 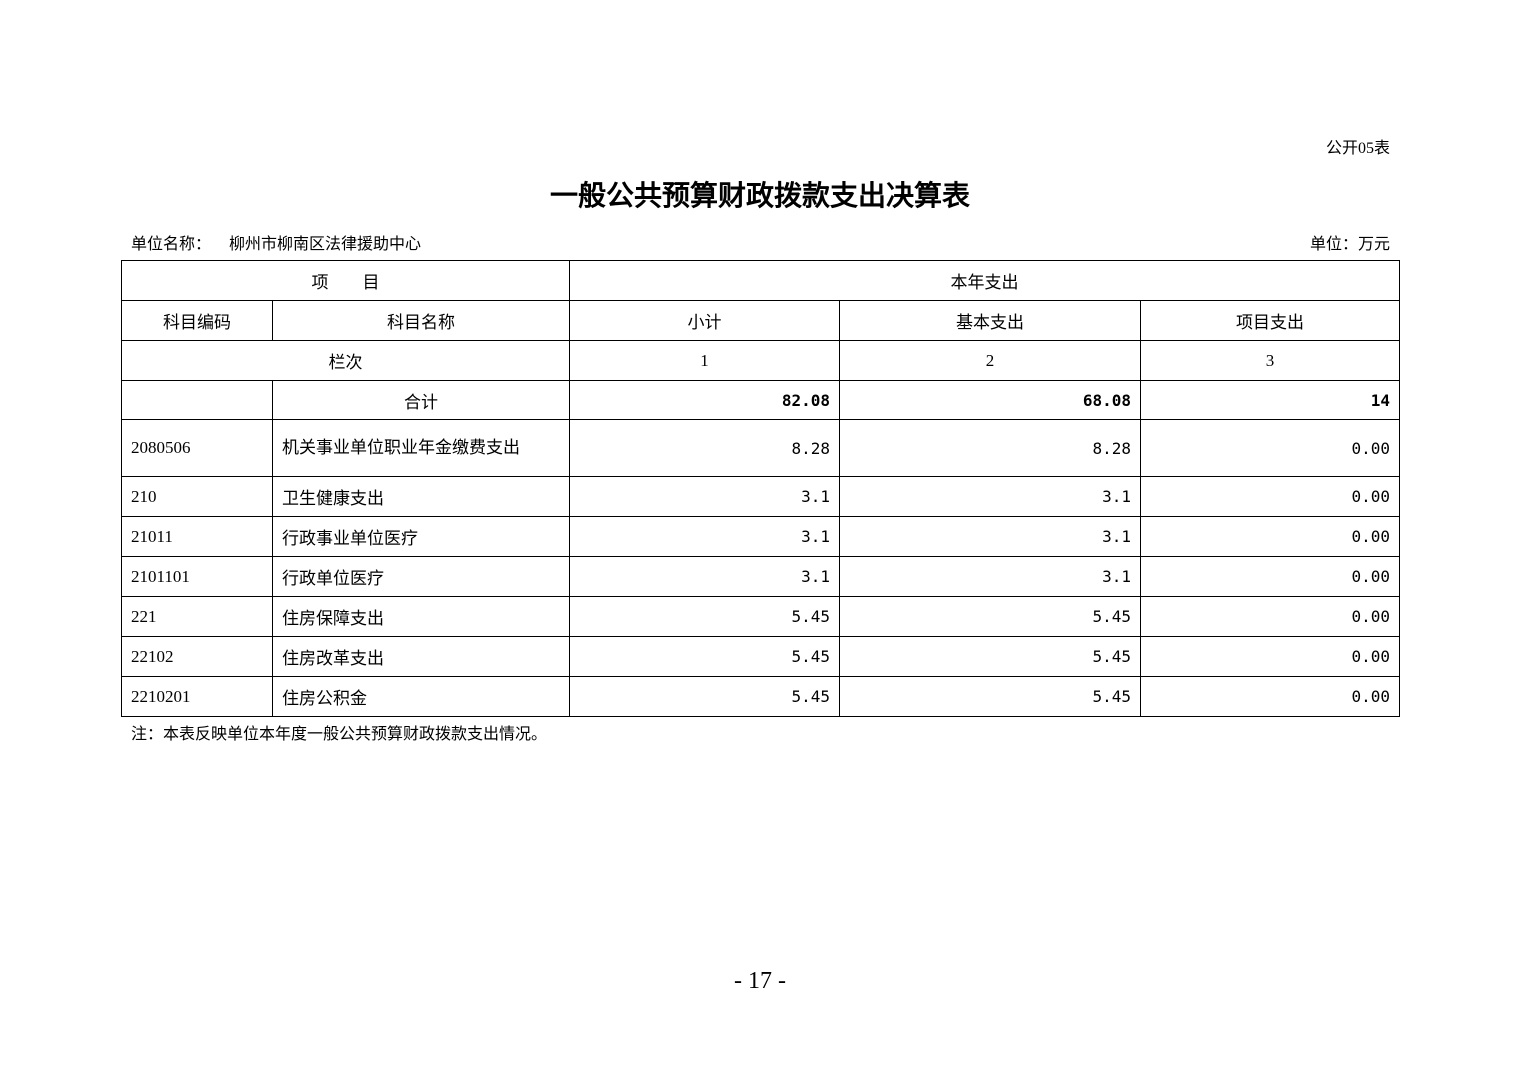 What do you see at coordinates (704, 320) in the screenshot?
I see `col-subtotal-header: 小计` at bounding box center [704, 320].